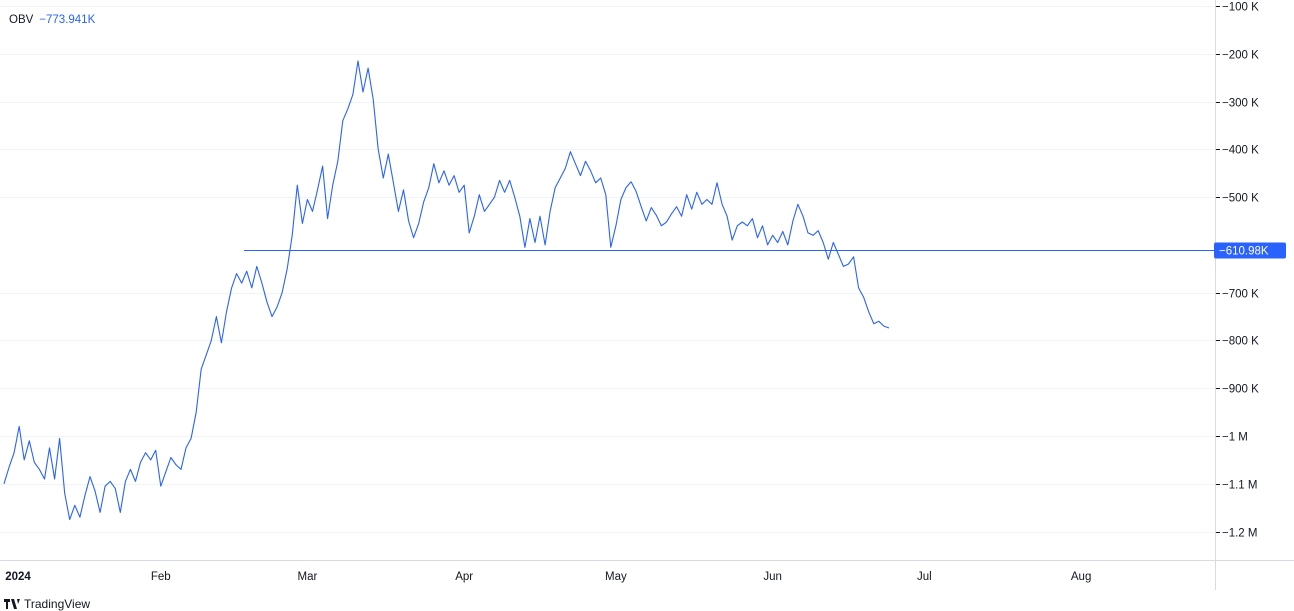  I want to click on y-tick-label: −400 K, so click(1240, 151).